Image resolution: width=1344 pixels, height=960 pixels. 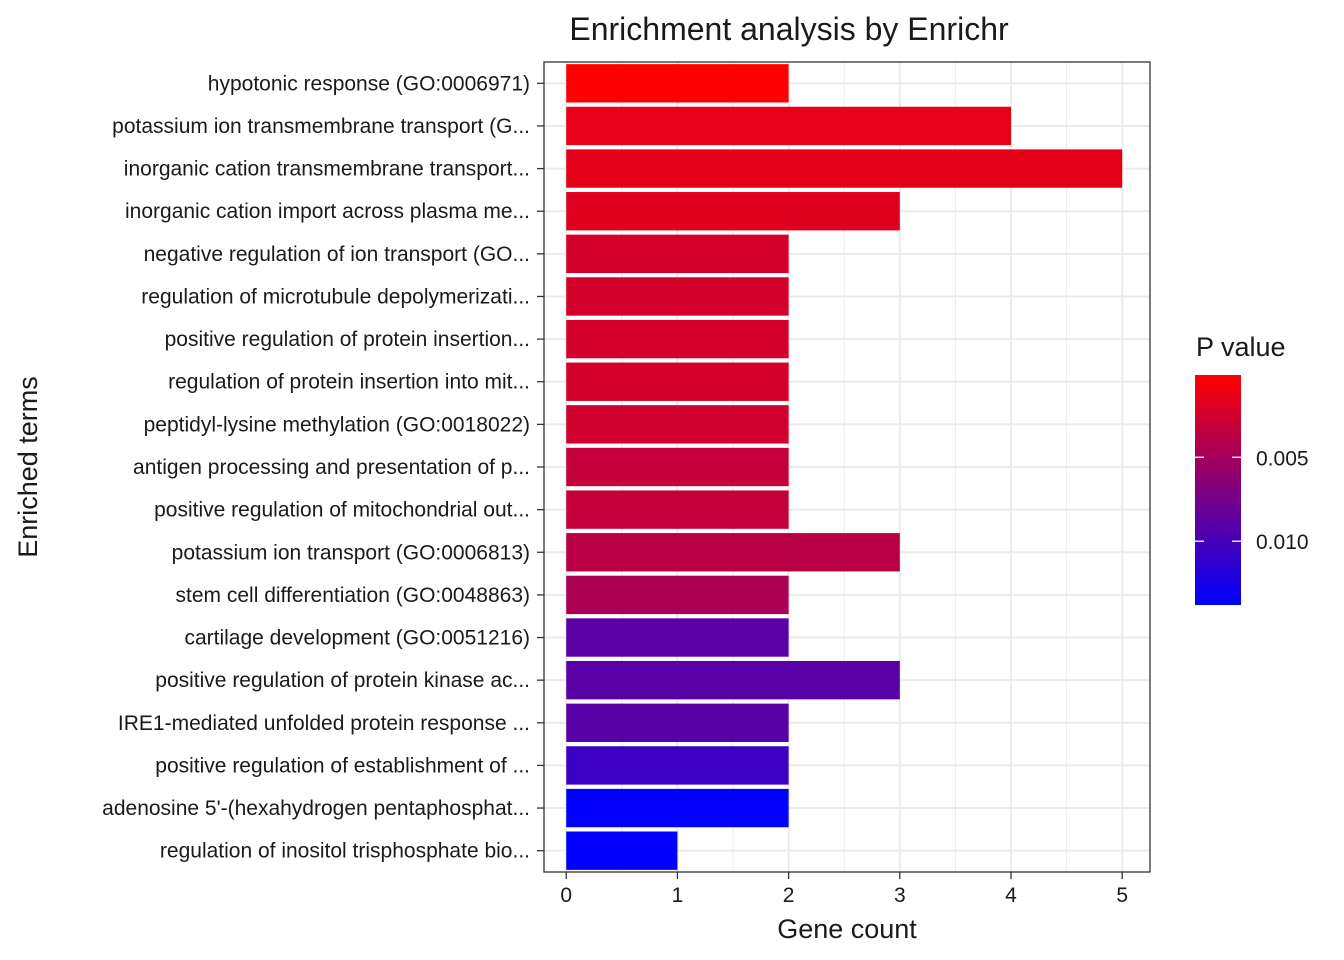 I want to click on x-tick-label: 0, so click(x=566, y=895).